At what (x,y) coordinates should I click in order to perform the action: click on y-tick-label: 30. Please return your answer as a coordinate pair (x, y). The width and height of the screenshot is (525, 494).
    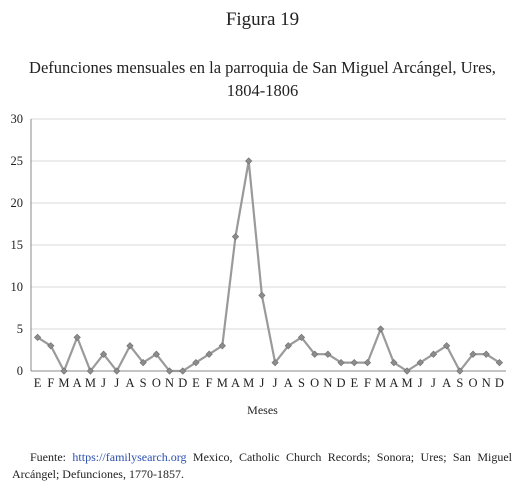
    Looking at the image, I should click on (17, 119).